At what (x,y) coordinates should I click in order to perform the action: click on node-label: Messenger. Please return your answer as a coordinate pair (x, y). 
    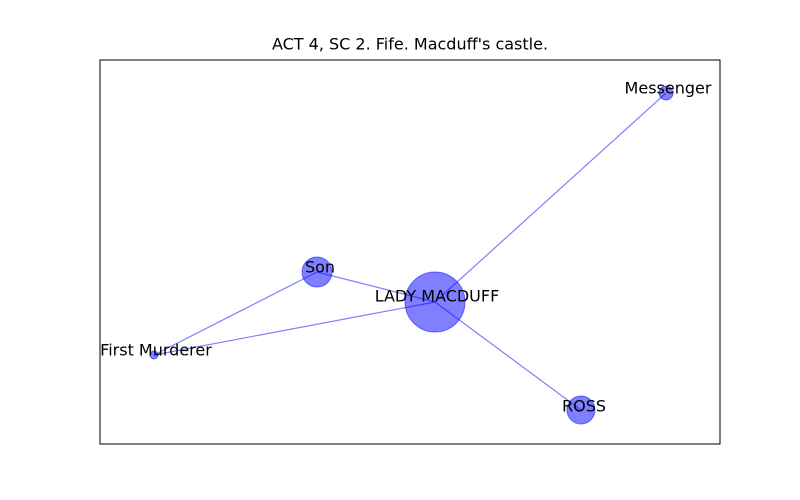
    Looking at the image, I should click on (668, 88).